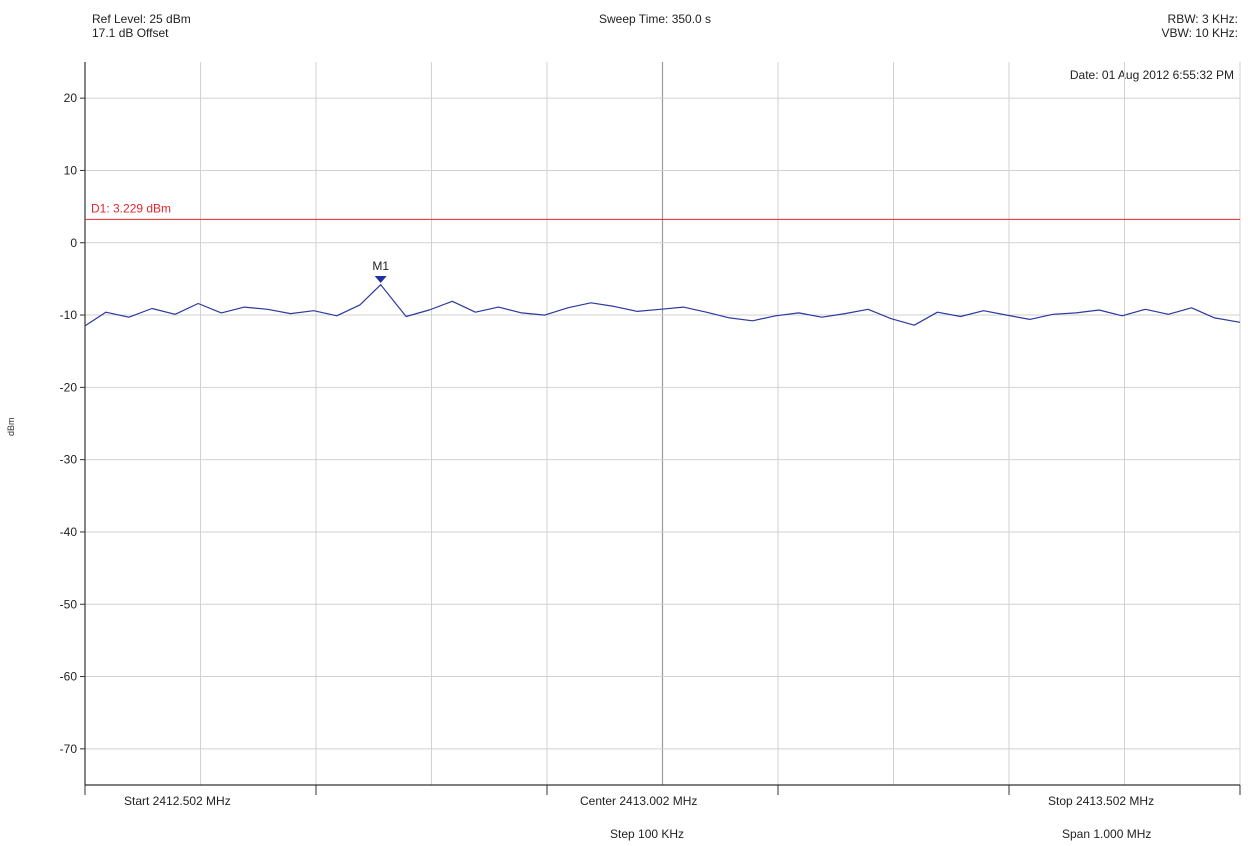  Describe the element at coordinates (69, 677) in the screenshot. I see `y-tick-label: -60` at that location.